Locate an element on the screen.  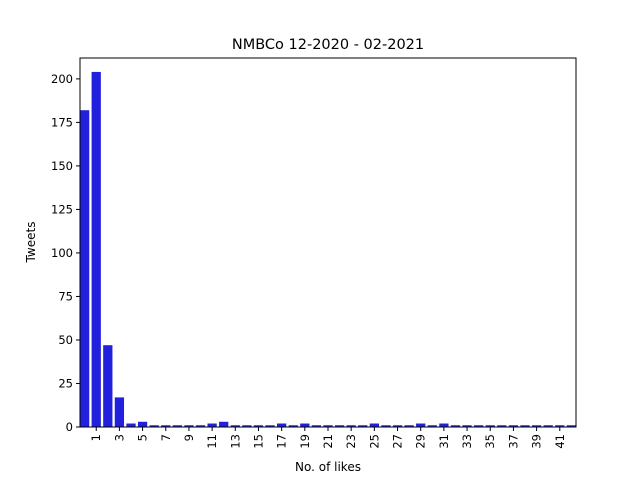
x-tick-label: 15 is located at coordinates (258, 441).